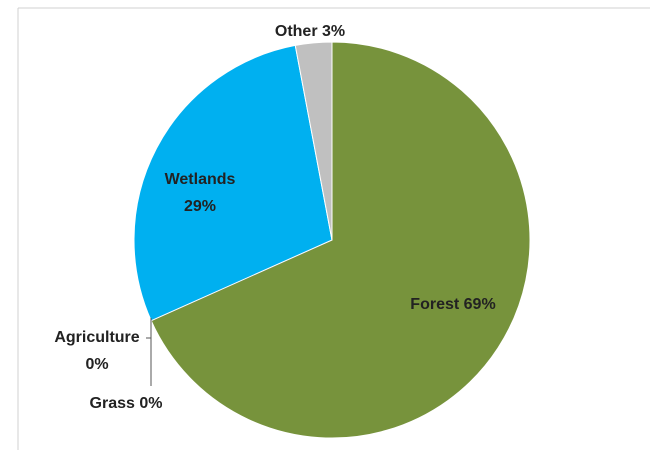  I want to click on slice-label: Forest 69%, so click(452, 304).